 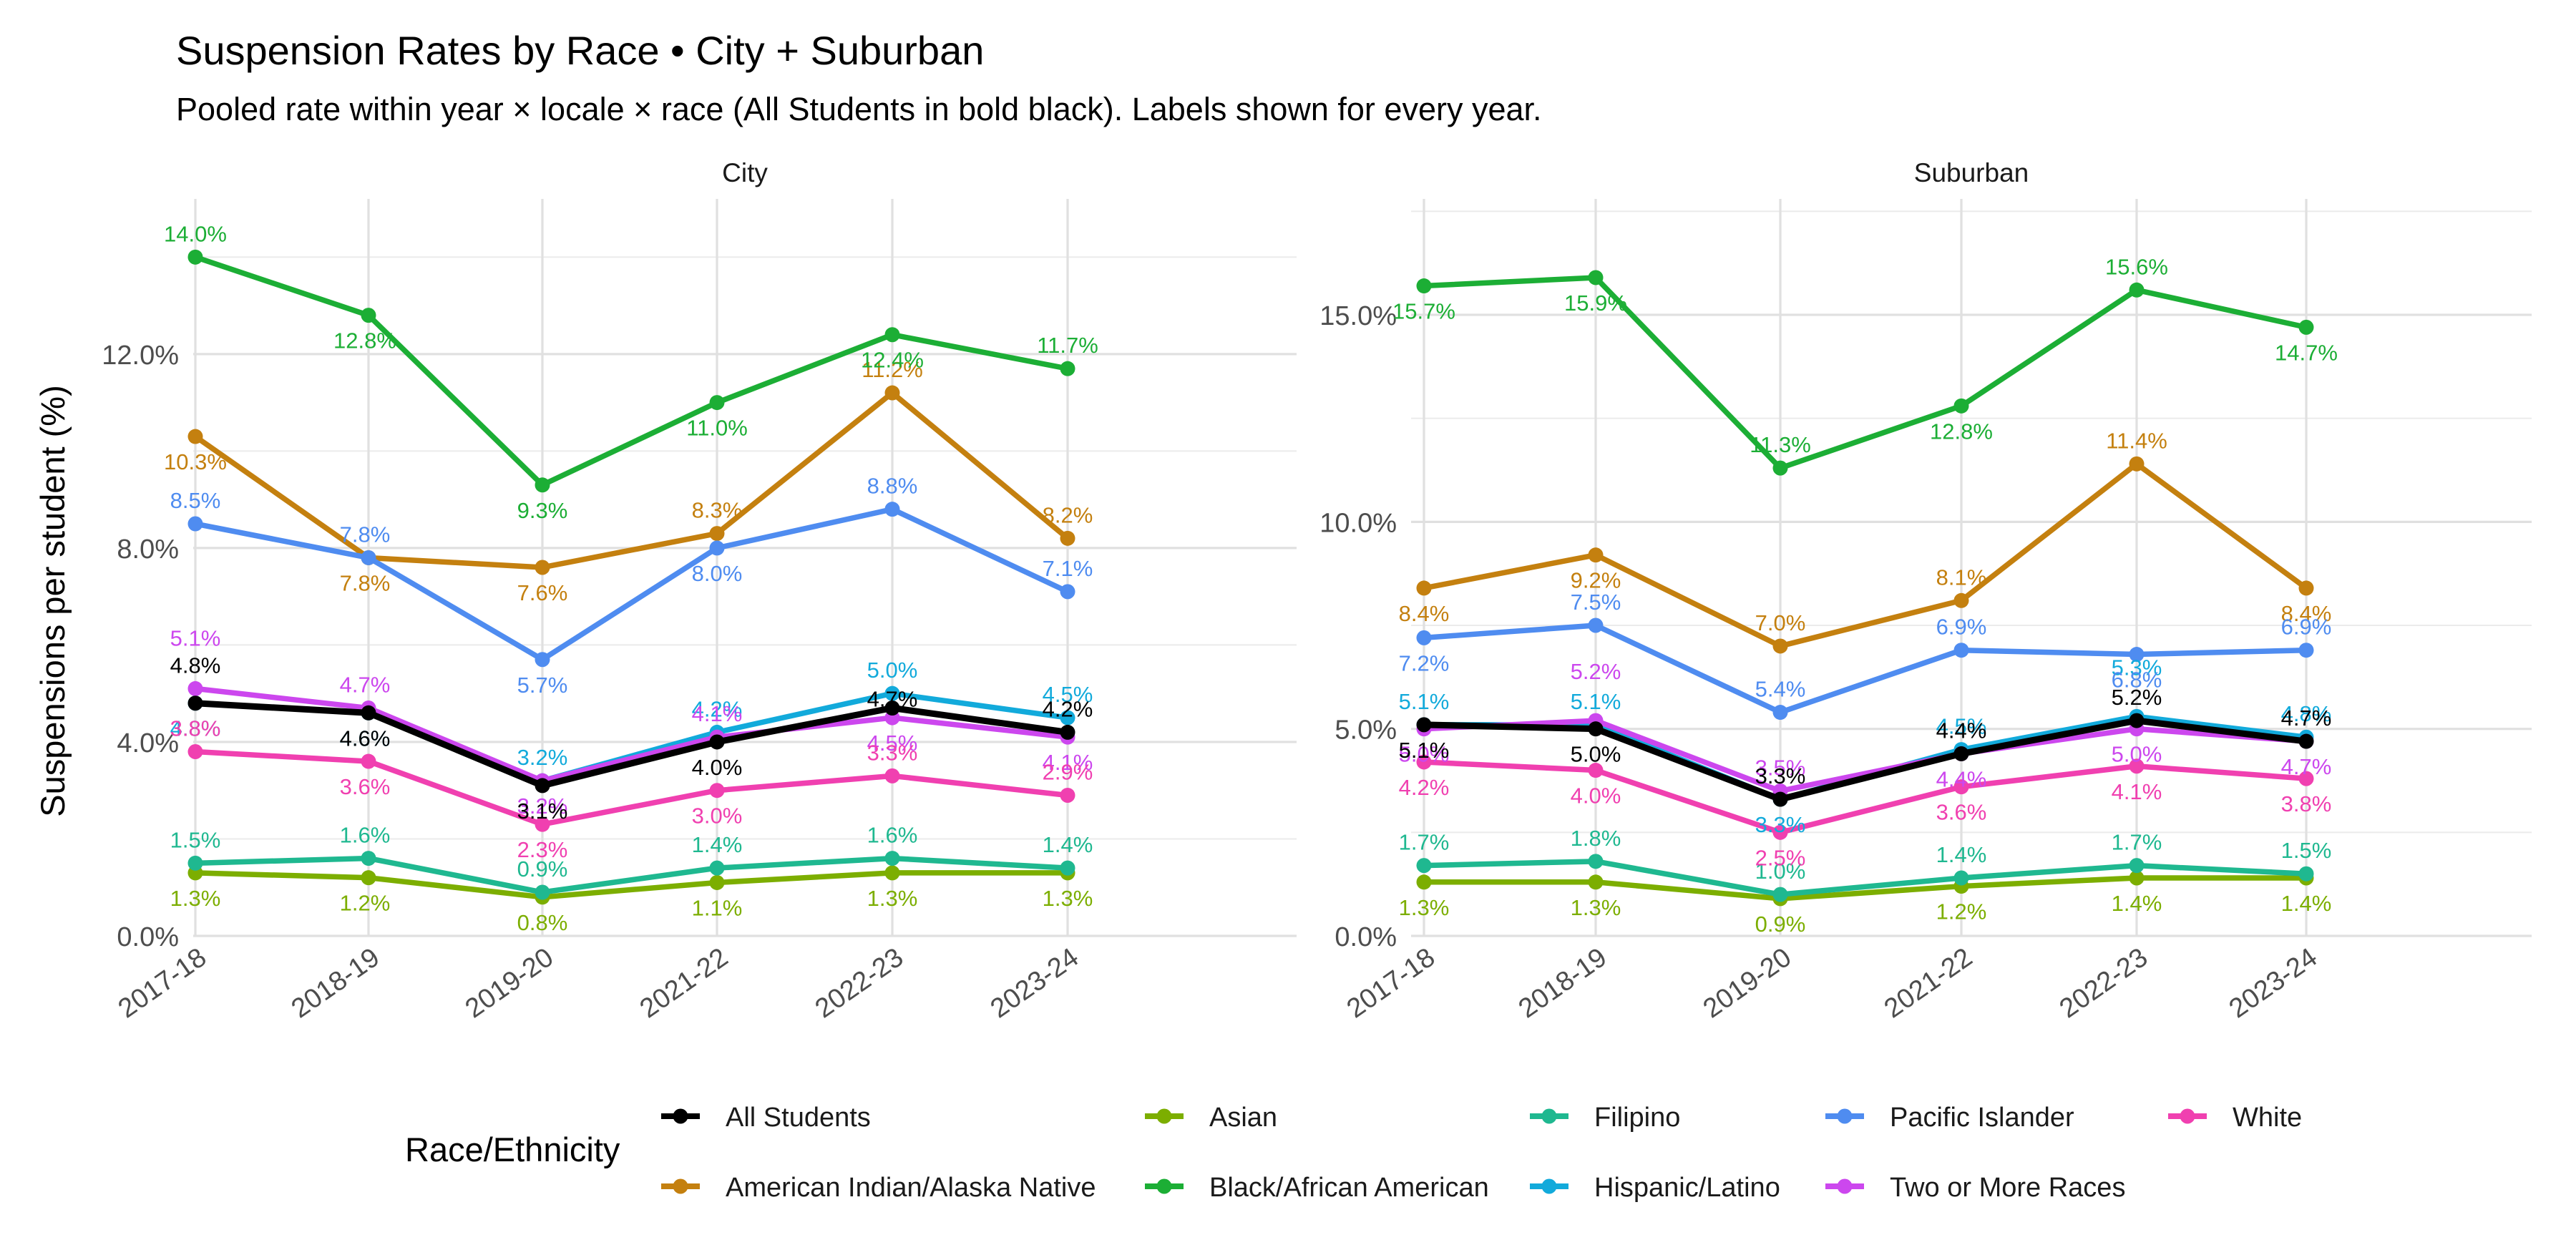 I want to click on y-axis-label: Suspensions per student (%), so click(x=53, y=601).